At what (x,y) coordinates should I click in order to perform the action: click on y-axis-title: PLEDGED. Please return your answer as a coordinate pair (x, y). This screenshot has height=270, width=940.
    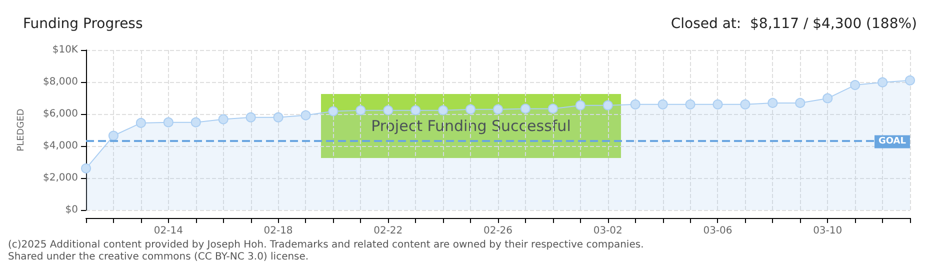
    Looking at the image, I should click on (21, 130).